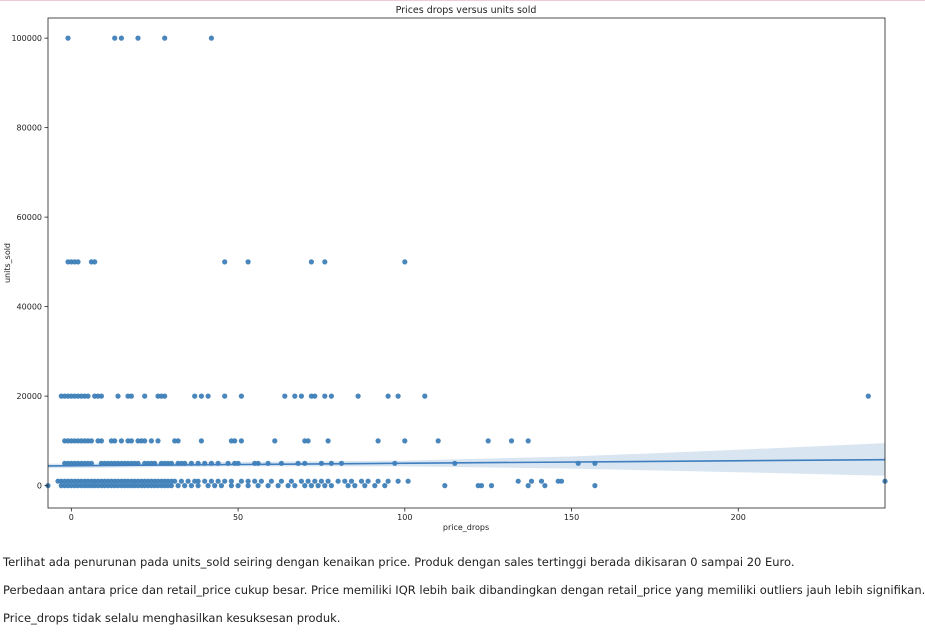 The width and height of the screenshot is (925, 632). What do you see at coordinates (404, 517) in the screenshot?
I see `x-tick-label: 100` at bounding box center [404, 517].